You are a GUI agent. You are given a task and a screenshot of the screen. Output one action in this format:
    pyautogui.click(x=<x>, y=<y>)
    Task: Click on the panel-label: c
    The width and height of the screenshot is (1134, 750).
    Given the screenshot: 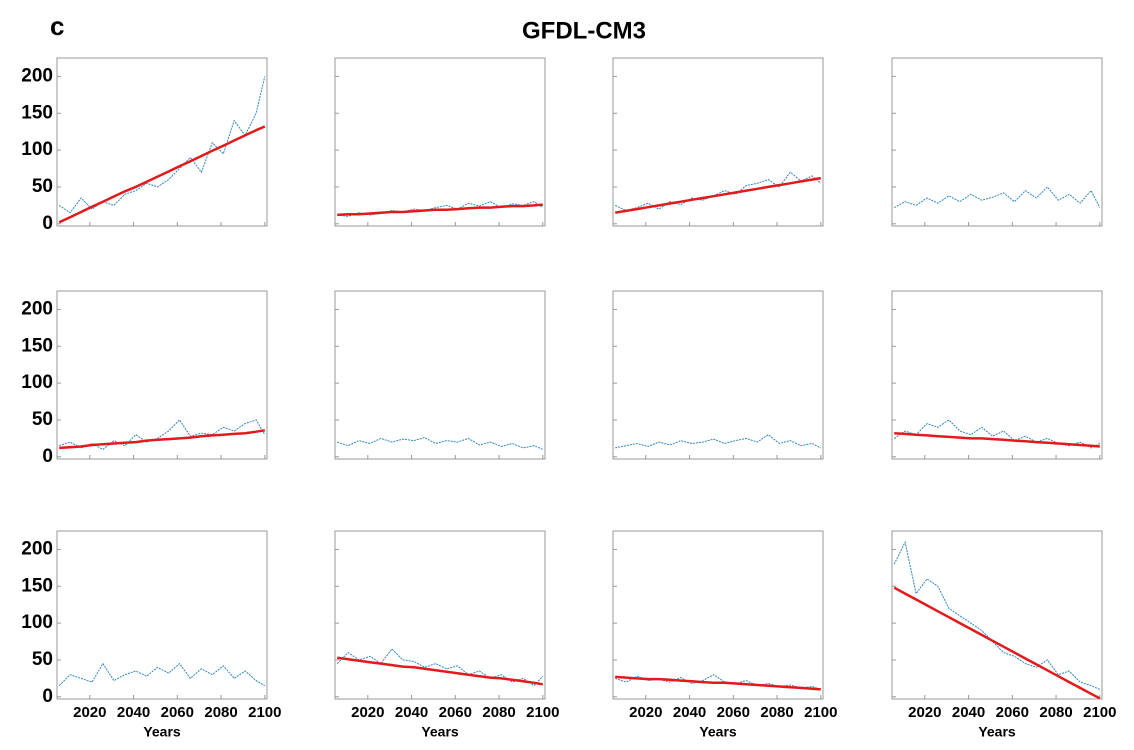 What is the action you would take?
    pyautogui.click(x=57, y=26)
    